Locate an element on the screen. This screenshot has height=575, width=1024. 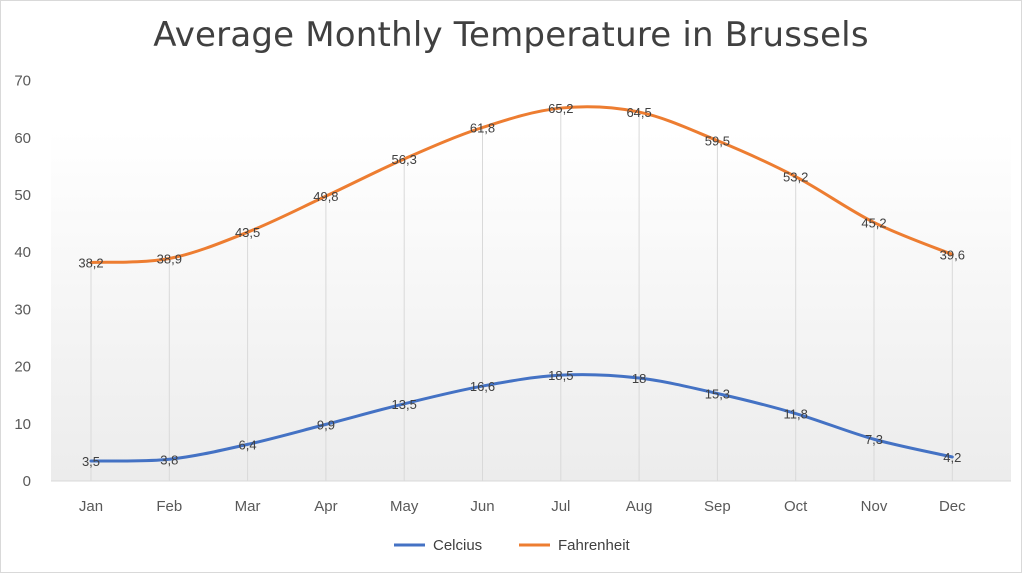
x-tick-label: Oct is located at coordinates (796, 506).